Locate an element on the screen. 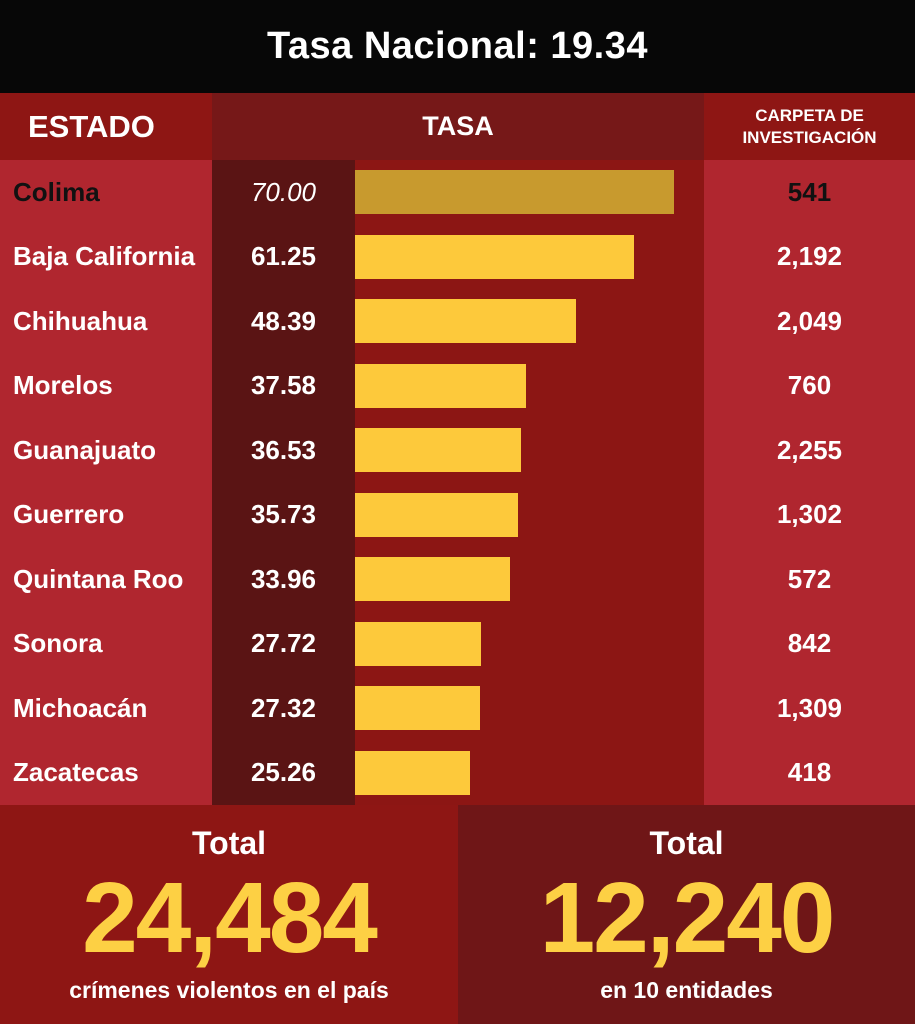 This screenshot has width=915, height=1024. state-label: Guerrero is located at coordinates (69, 514).